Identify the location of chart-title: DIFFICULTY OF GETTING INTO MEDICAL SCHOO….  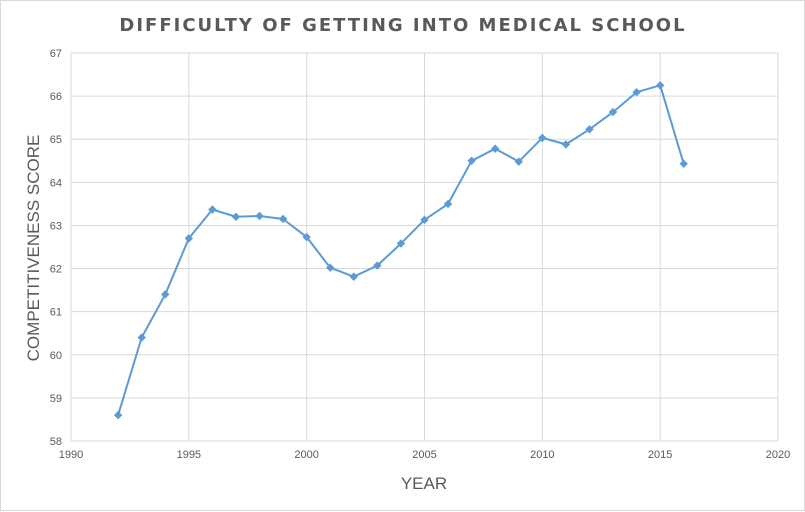
(402, 25).